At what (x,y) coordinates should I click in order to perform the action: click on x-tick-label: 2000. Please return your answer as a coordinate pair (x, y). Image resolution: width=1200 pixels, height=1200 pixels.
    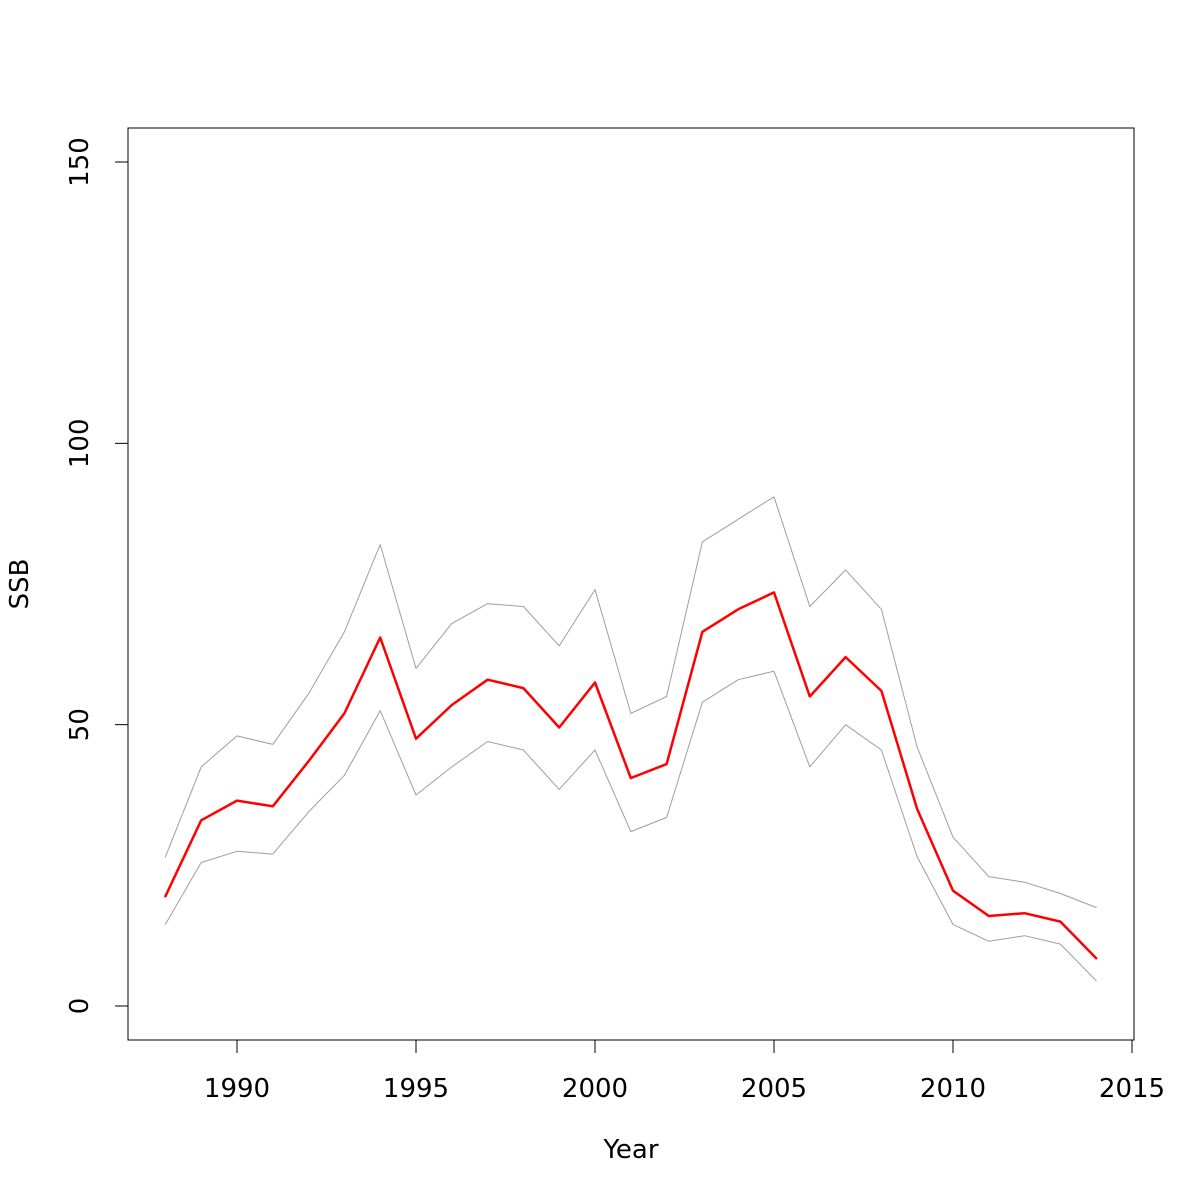
    Looking at the image, I should click on (595, 1089).